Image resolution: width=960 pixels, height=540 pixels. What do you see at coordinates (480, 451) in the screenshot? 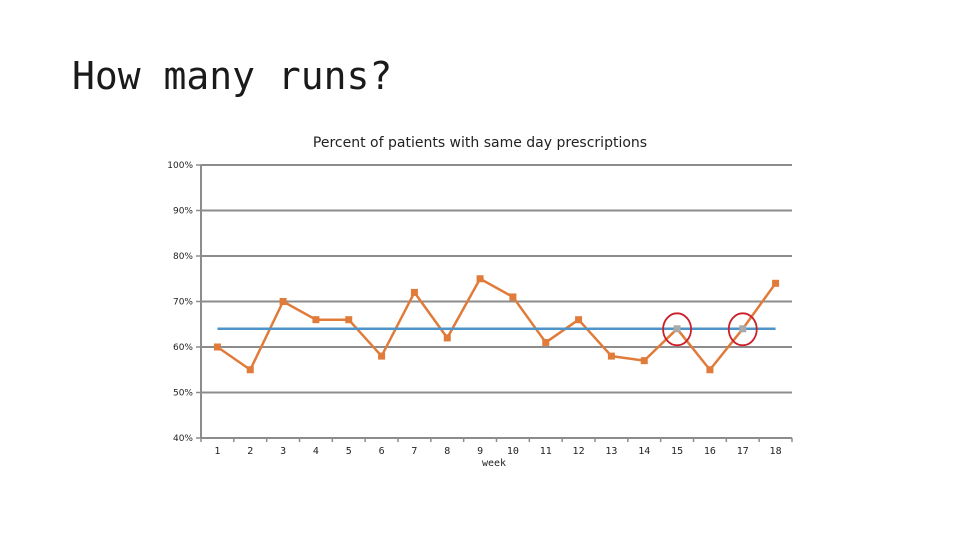
I see `x-tick-label: 9` at bounding box center [480, 451].